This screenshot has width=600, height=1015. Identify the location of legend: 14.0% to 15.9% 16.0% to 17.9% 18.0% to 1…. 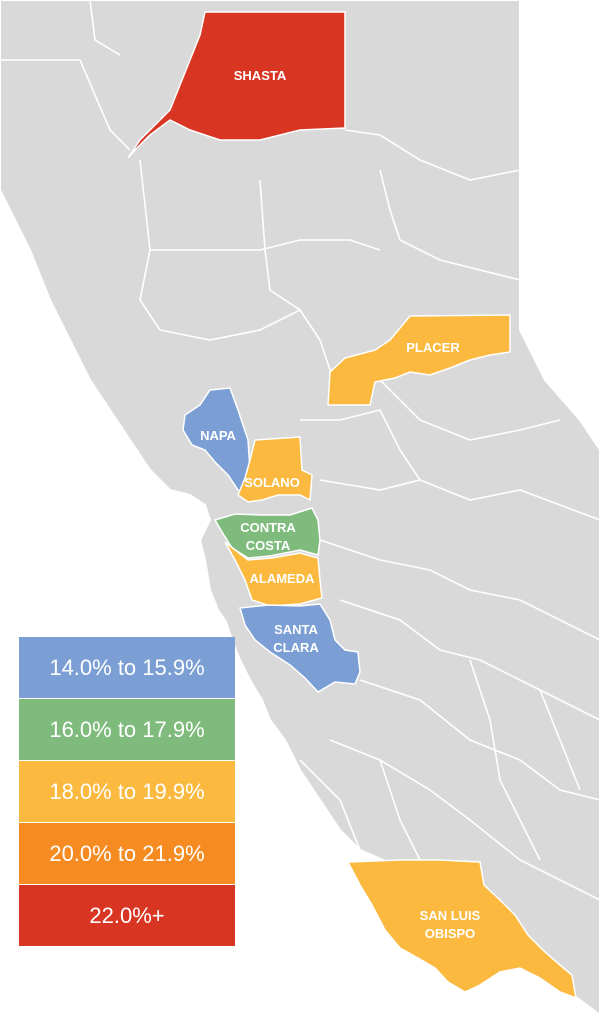
(127, 792).